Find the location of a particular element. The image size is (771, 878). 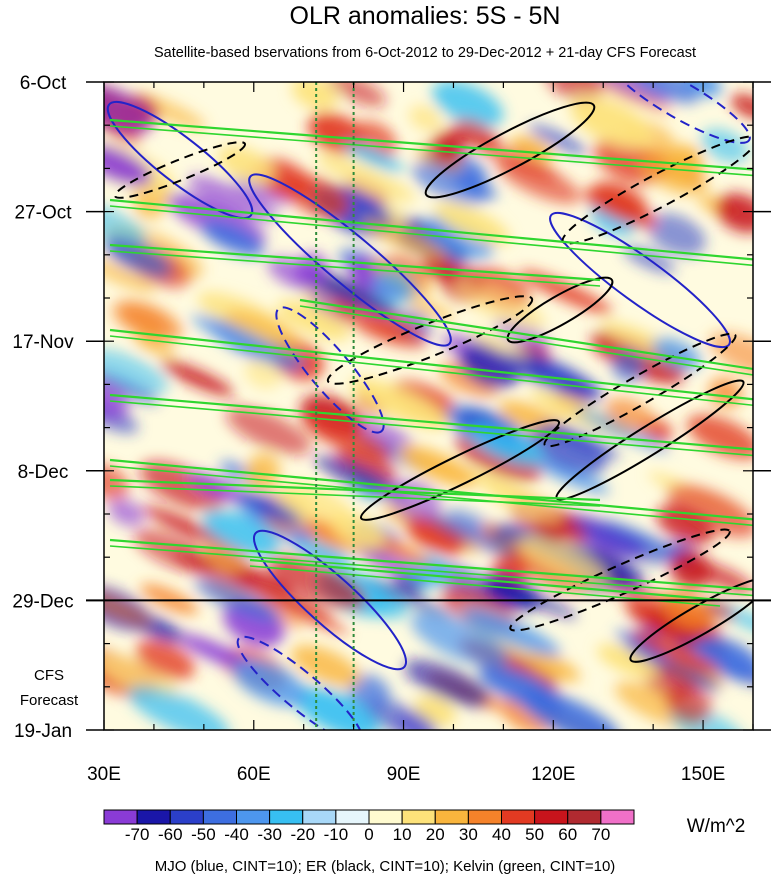

colorbar-label-4: -30 is located at coordinates (269, 834).